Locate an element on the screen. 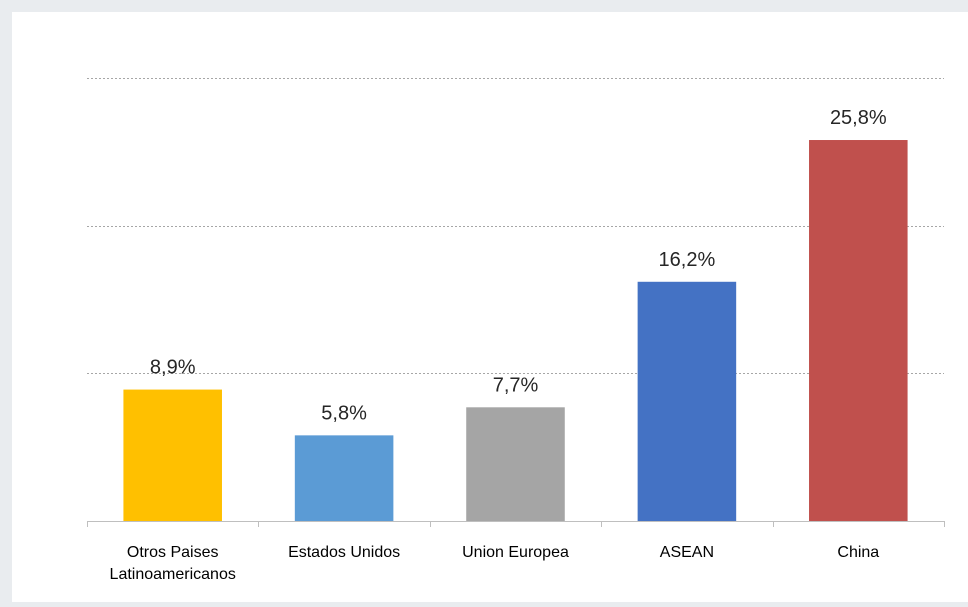  x-tick-label: Union Europea is located at coordinates (515, 552).